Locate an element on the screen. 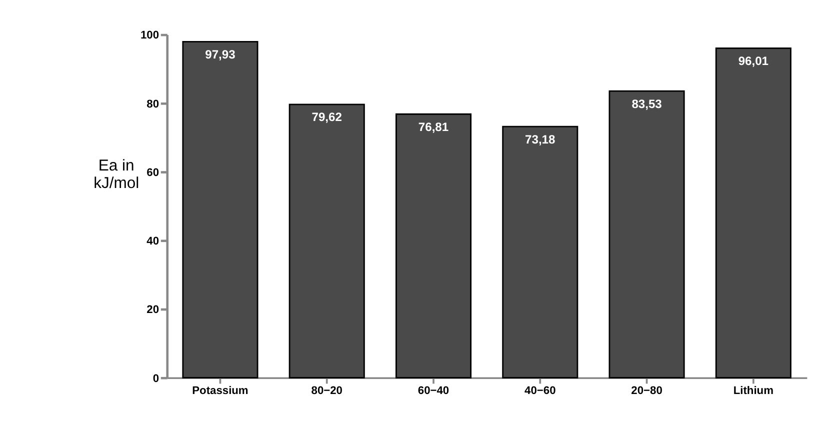 This screenshot has width=816, height=431. x-tick-label: 40−60 is located at coordinates (540, 390).